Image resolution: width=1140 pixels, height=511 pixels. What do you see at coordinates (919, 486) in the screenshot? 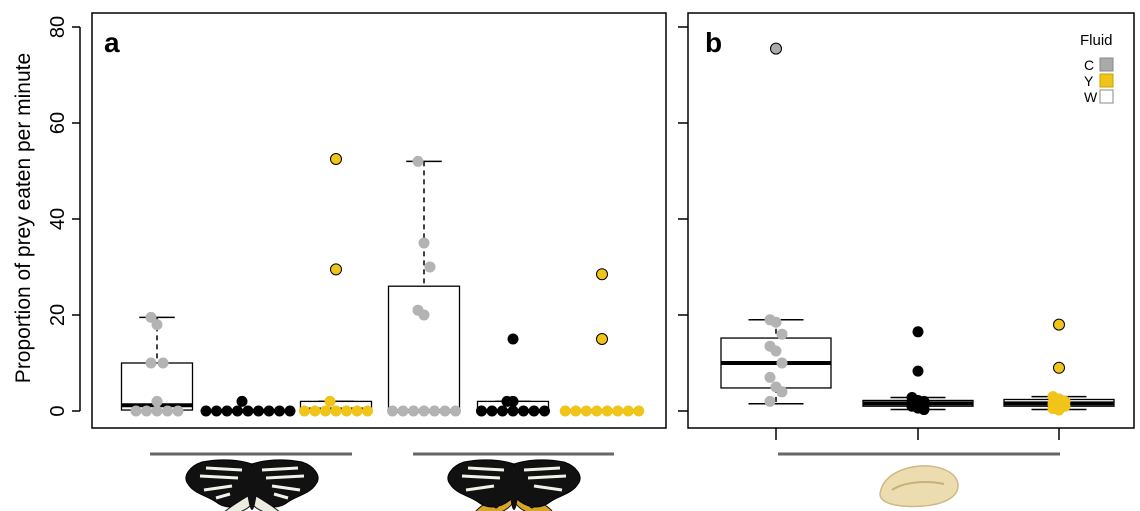
I see `cracker-prey-icon` at bounding box center [919, 486].